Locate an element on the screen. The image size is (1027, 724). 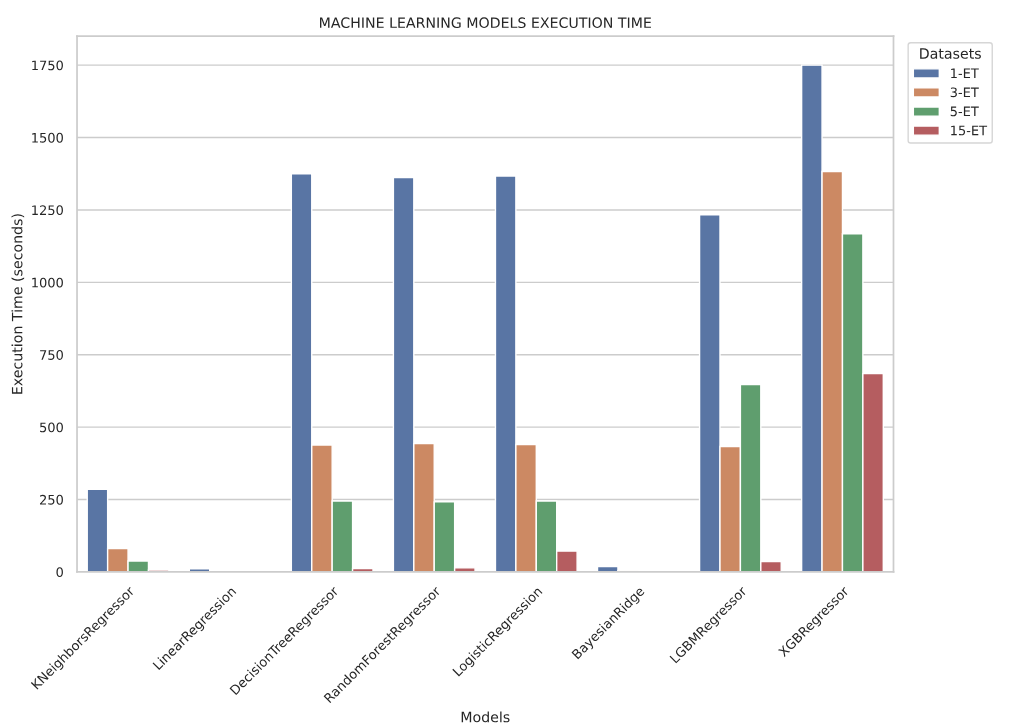
chart-title: MACHINE LEARNING MODELS EXECUTION TIME is located at coordinates (485, 23).